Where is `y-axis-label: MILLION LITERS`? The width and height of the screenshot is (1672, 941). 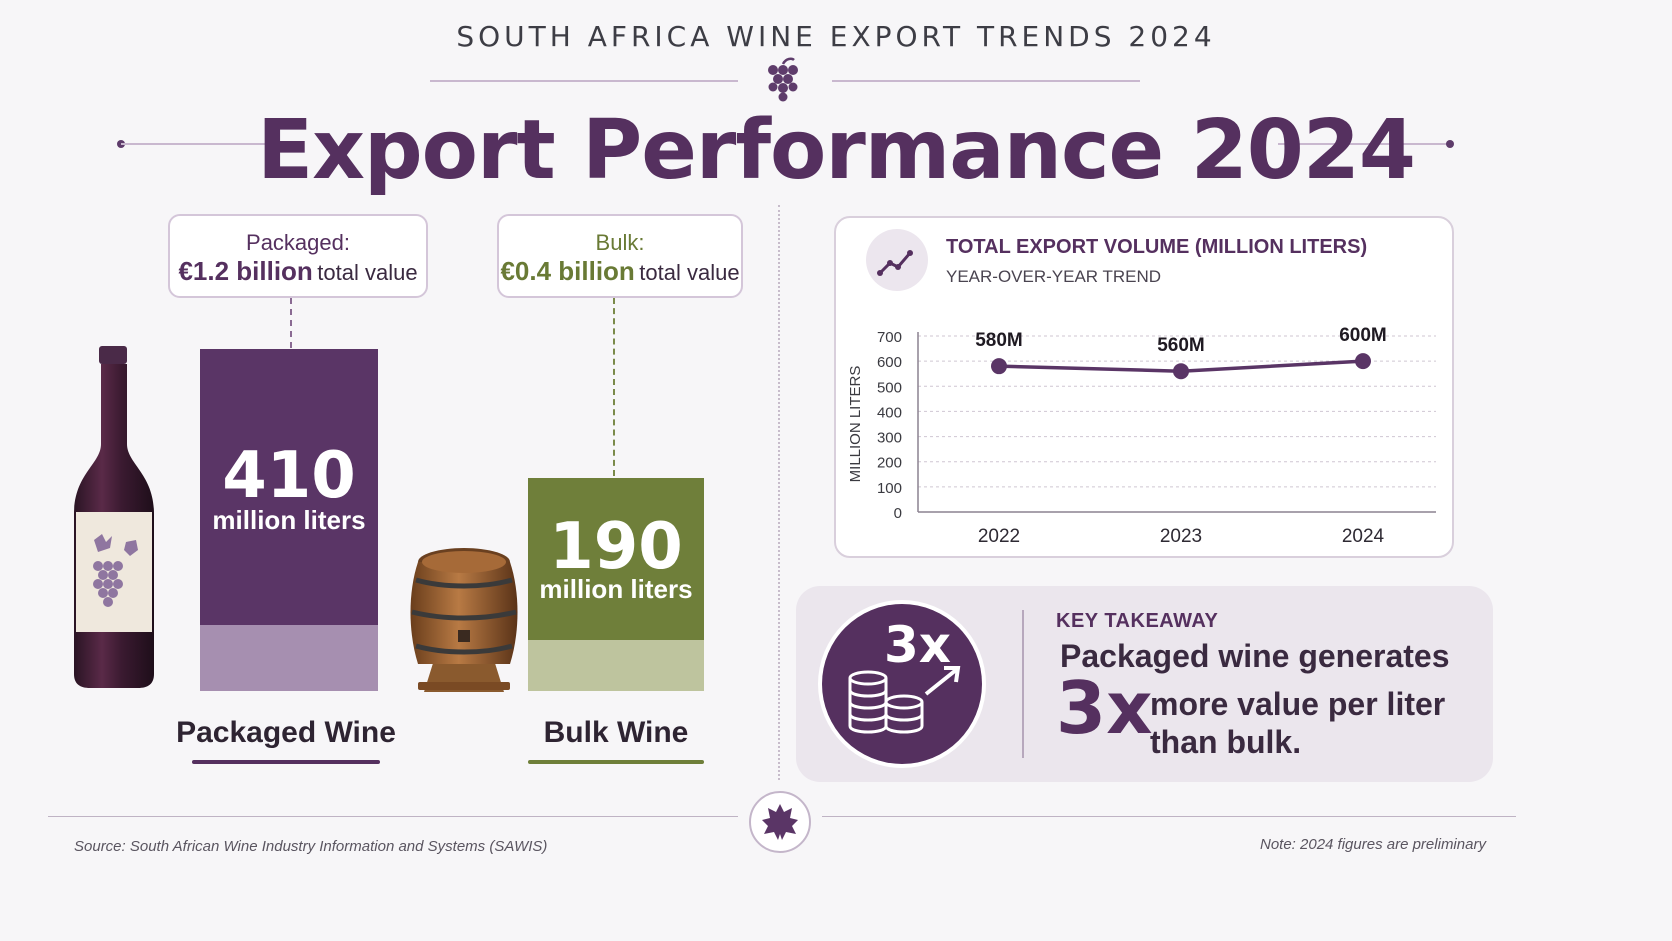
y-axis-label: MILLION LITERS is located at coordinates (855, 424).